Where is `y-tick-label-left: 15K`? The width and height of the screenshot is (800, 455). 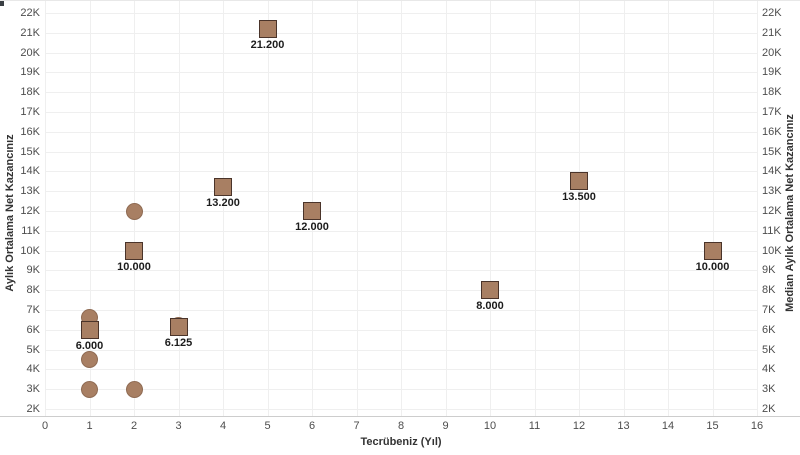
y-tick-label-left: 15K is located at coordinates (30, 151).